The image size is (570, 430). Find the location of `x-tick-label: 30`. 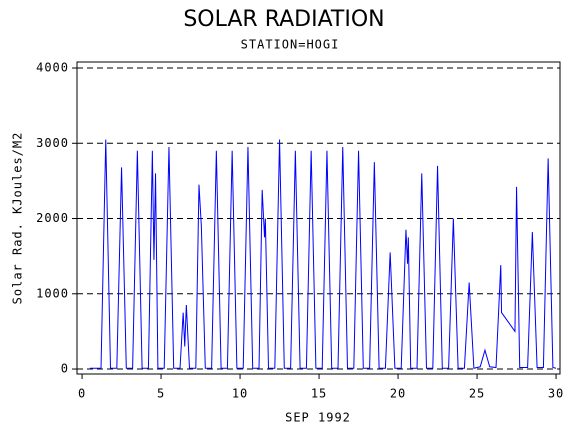

x-tick-label: 30 is located at coordinates (556, 394).